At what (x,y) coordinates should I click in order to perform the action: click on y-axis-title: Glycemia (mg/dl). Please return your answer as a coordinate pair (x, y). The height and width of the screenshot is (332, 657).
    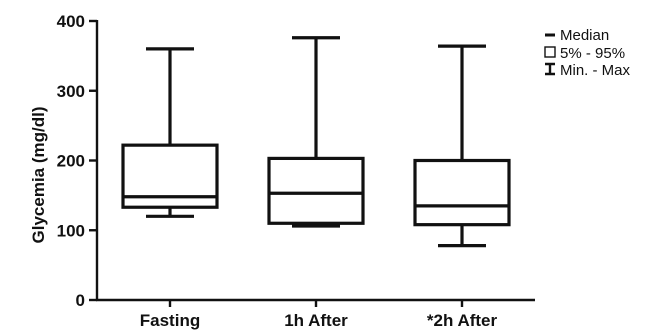
    Looking at the image, I should click on (38, 175).